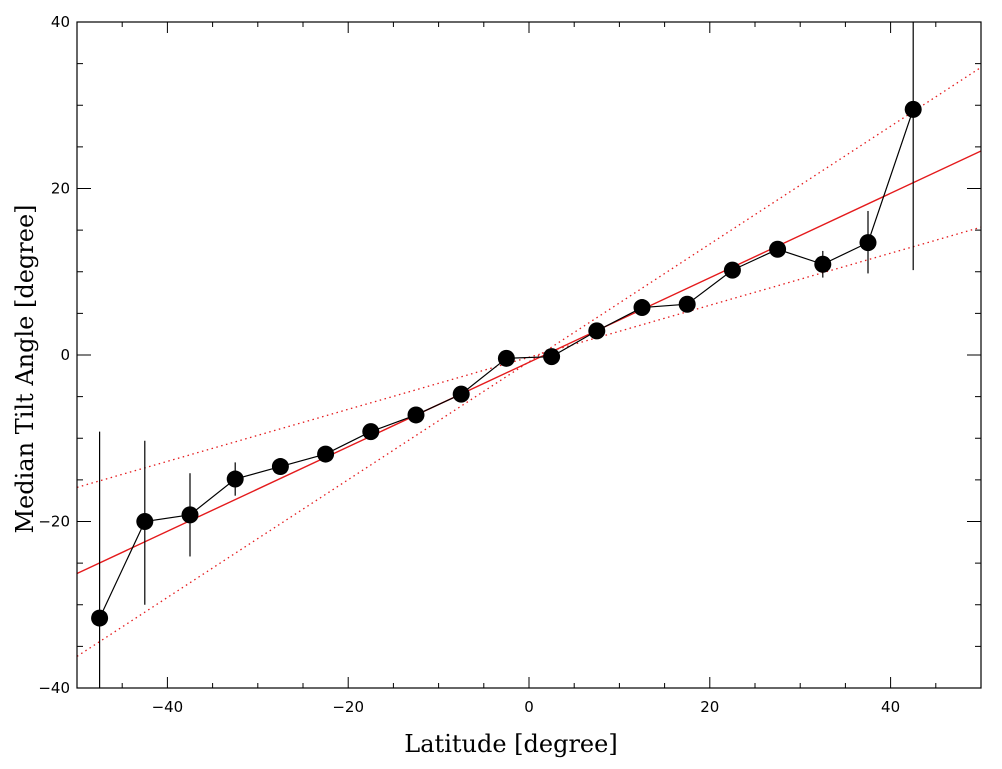  I want to click on x-tick-label: 0, so click(529, 707).